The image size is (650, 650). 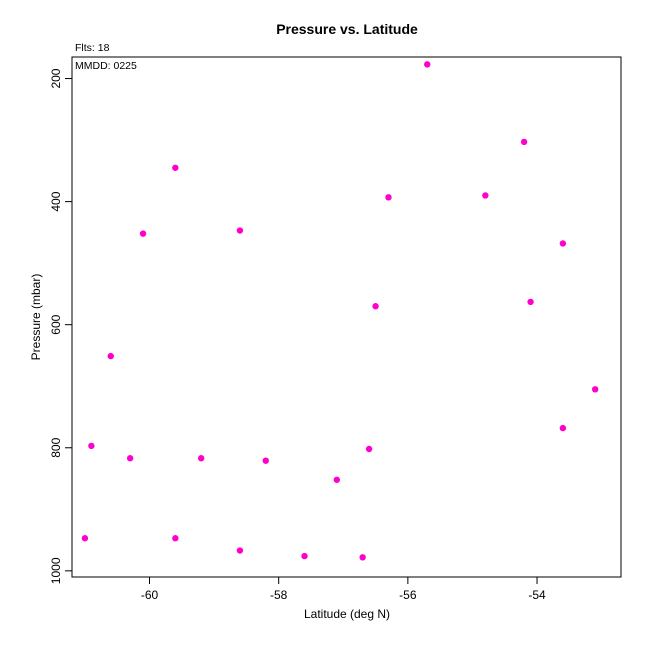 What do you see at coordinates (279, 595) in the screenshot?
I see `x-tick-label: -58` at bounding box center [279, 595].